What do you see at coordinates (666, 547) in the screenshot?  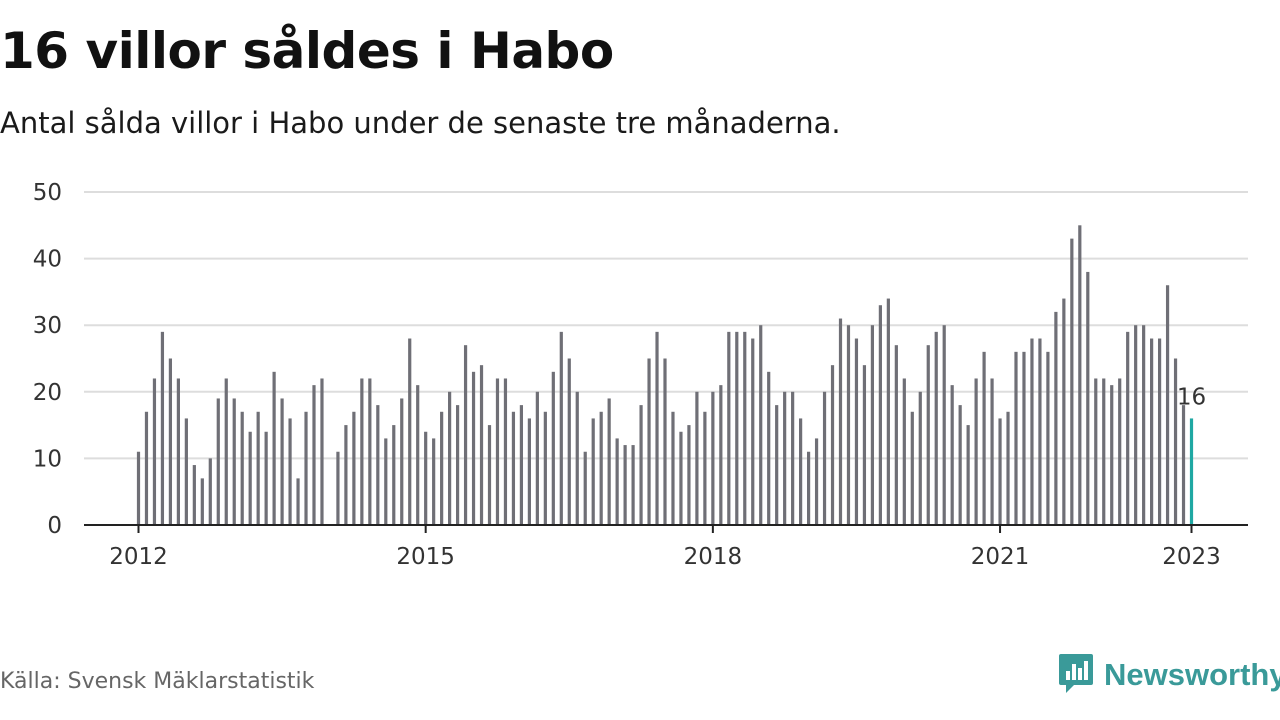 I see `x-axis: 2012 2015 2018 2021 2023` at bounding box center [666, 547].